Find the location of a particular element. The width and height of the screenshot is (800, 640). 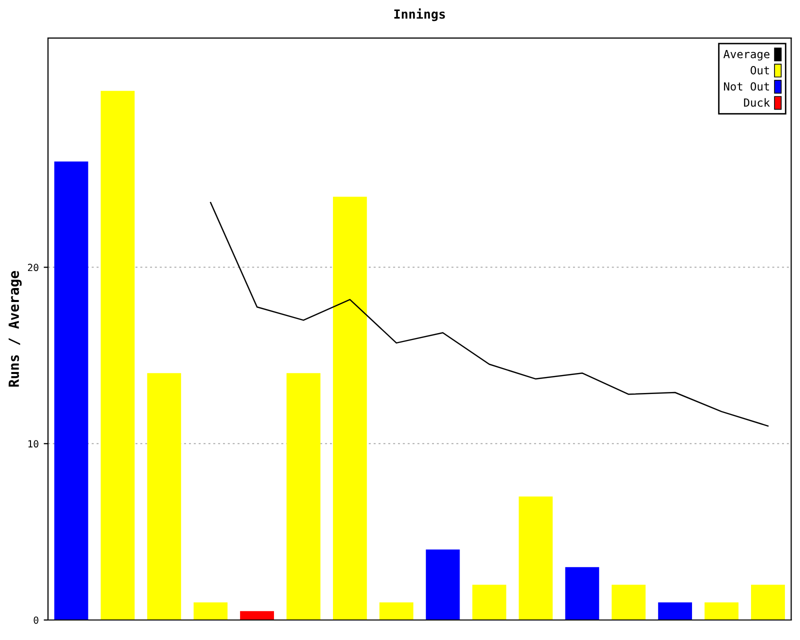

y-tick-label: 10 is located at coordinates (33, 444).